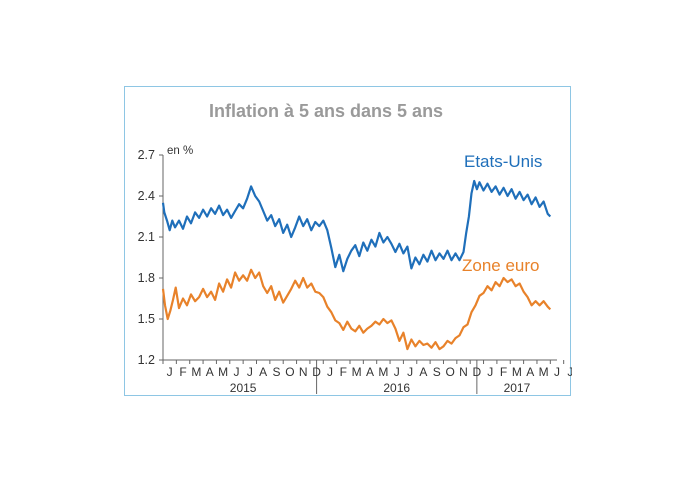  What do you see at coordinates (396, 388) in the screenshot?
I see `year-label: 2016` at bounding box center [396, 388].